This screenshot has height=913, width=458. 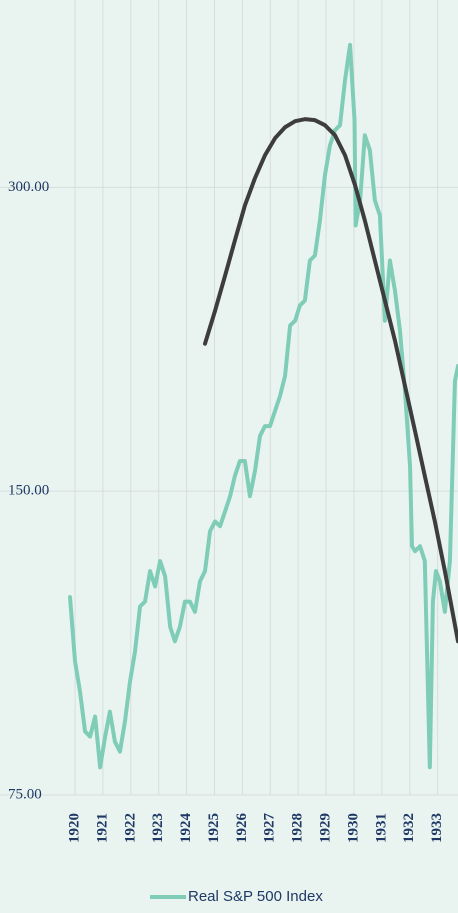 I want to click on x-tick-label: 1921, so click(x=102, y=828).